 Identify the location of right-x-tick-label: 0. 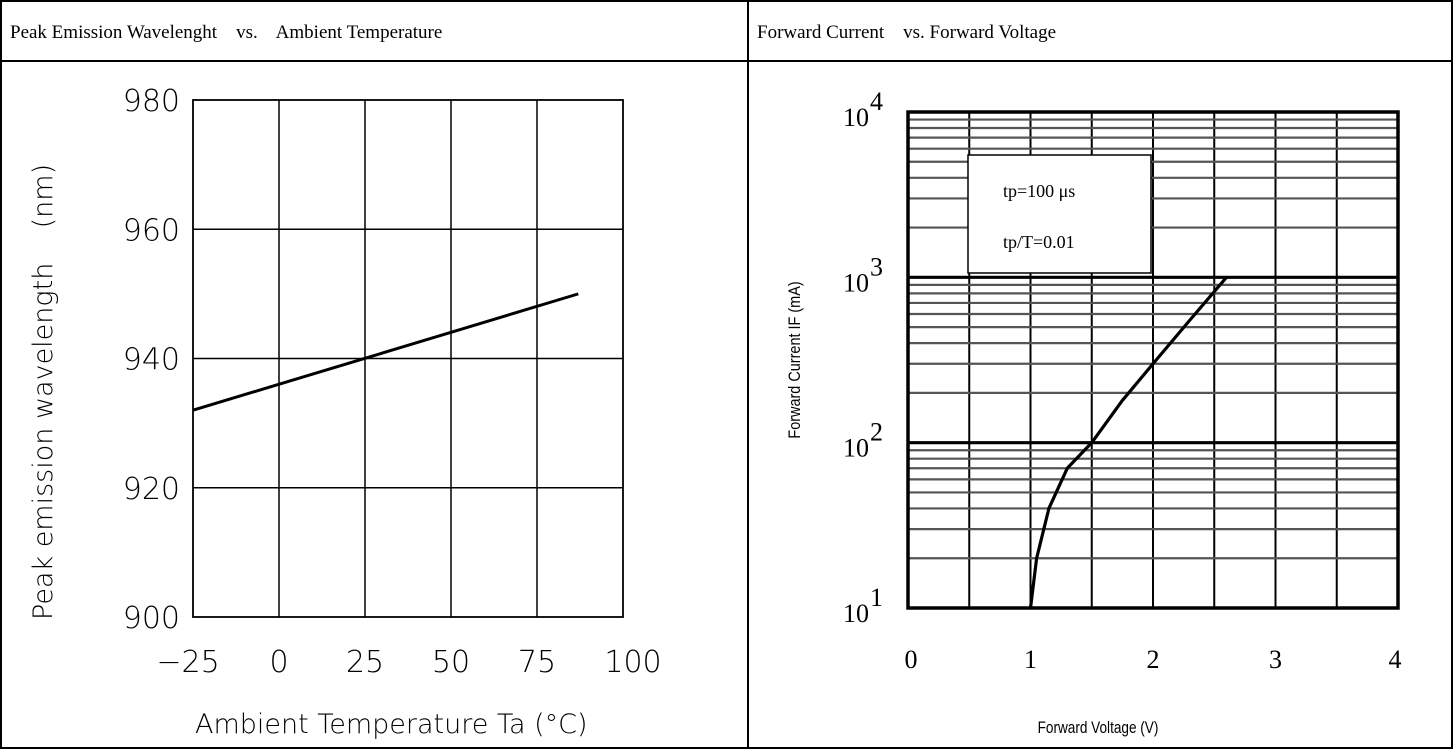
(911, 659).